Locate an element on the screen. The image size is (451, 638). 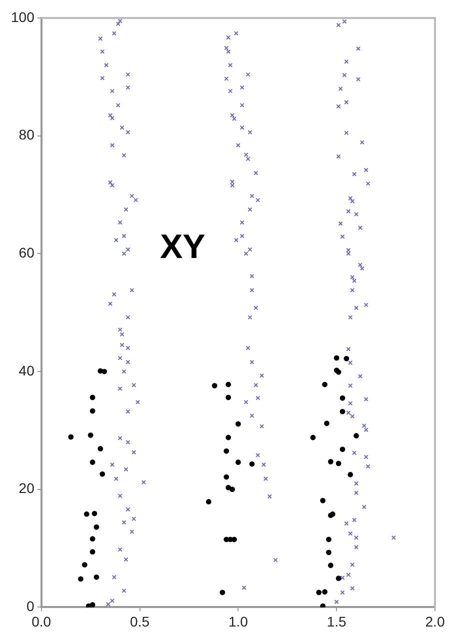
x-tick-label: 2.0 is located at coordinates (435, 621).